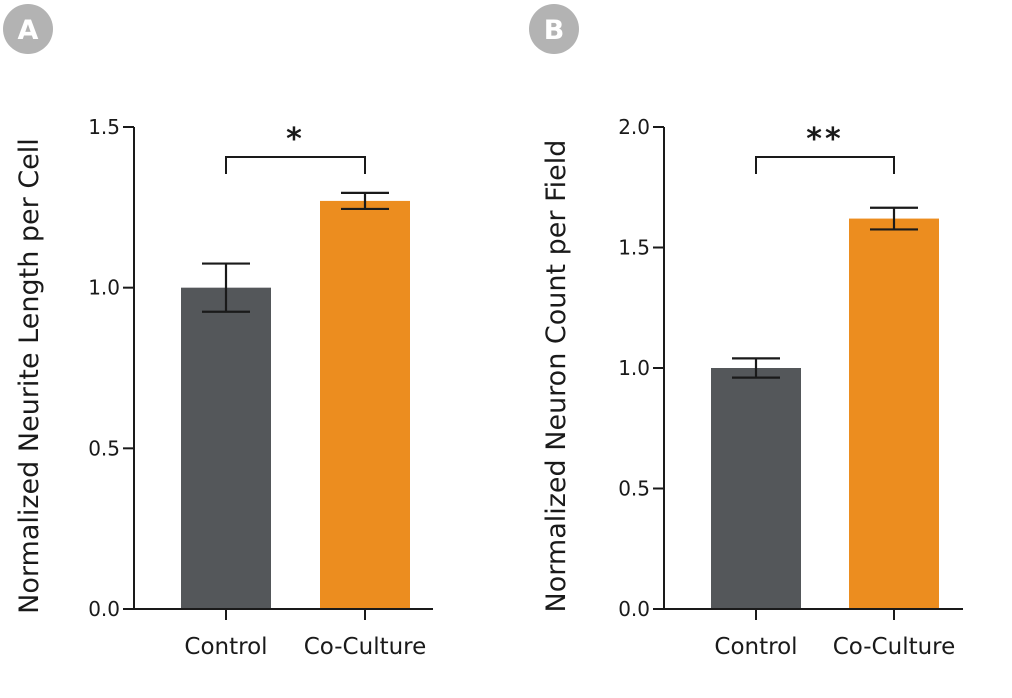  Describe the element at coordinates (295, 139) in the screenshot. I see `significance-marker: *` at that location.